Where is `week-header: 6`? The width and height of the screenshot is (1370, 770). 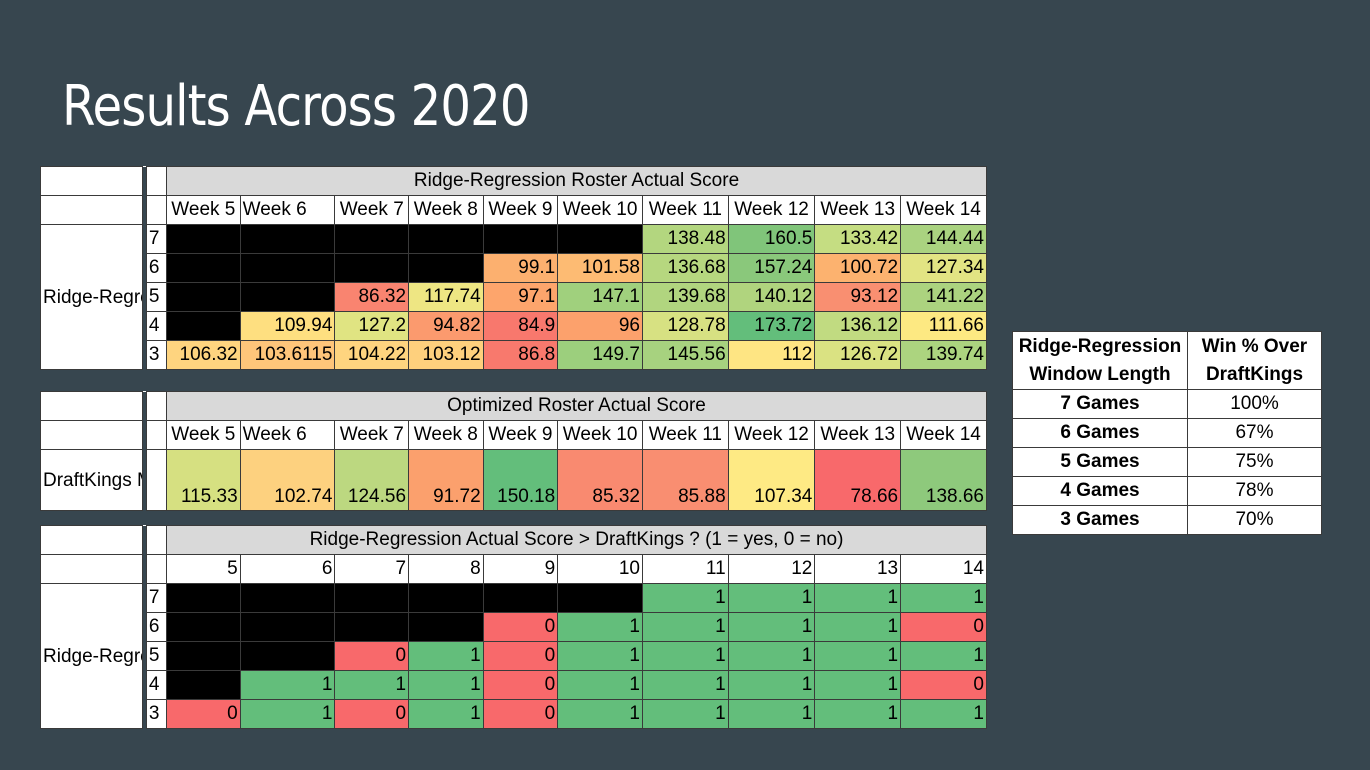
week-header: 6 is located at coordinates (287, 569).